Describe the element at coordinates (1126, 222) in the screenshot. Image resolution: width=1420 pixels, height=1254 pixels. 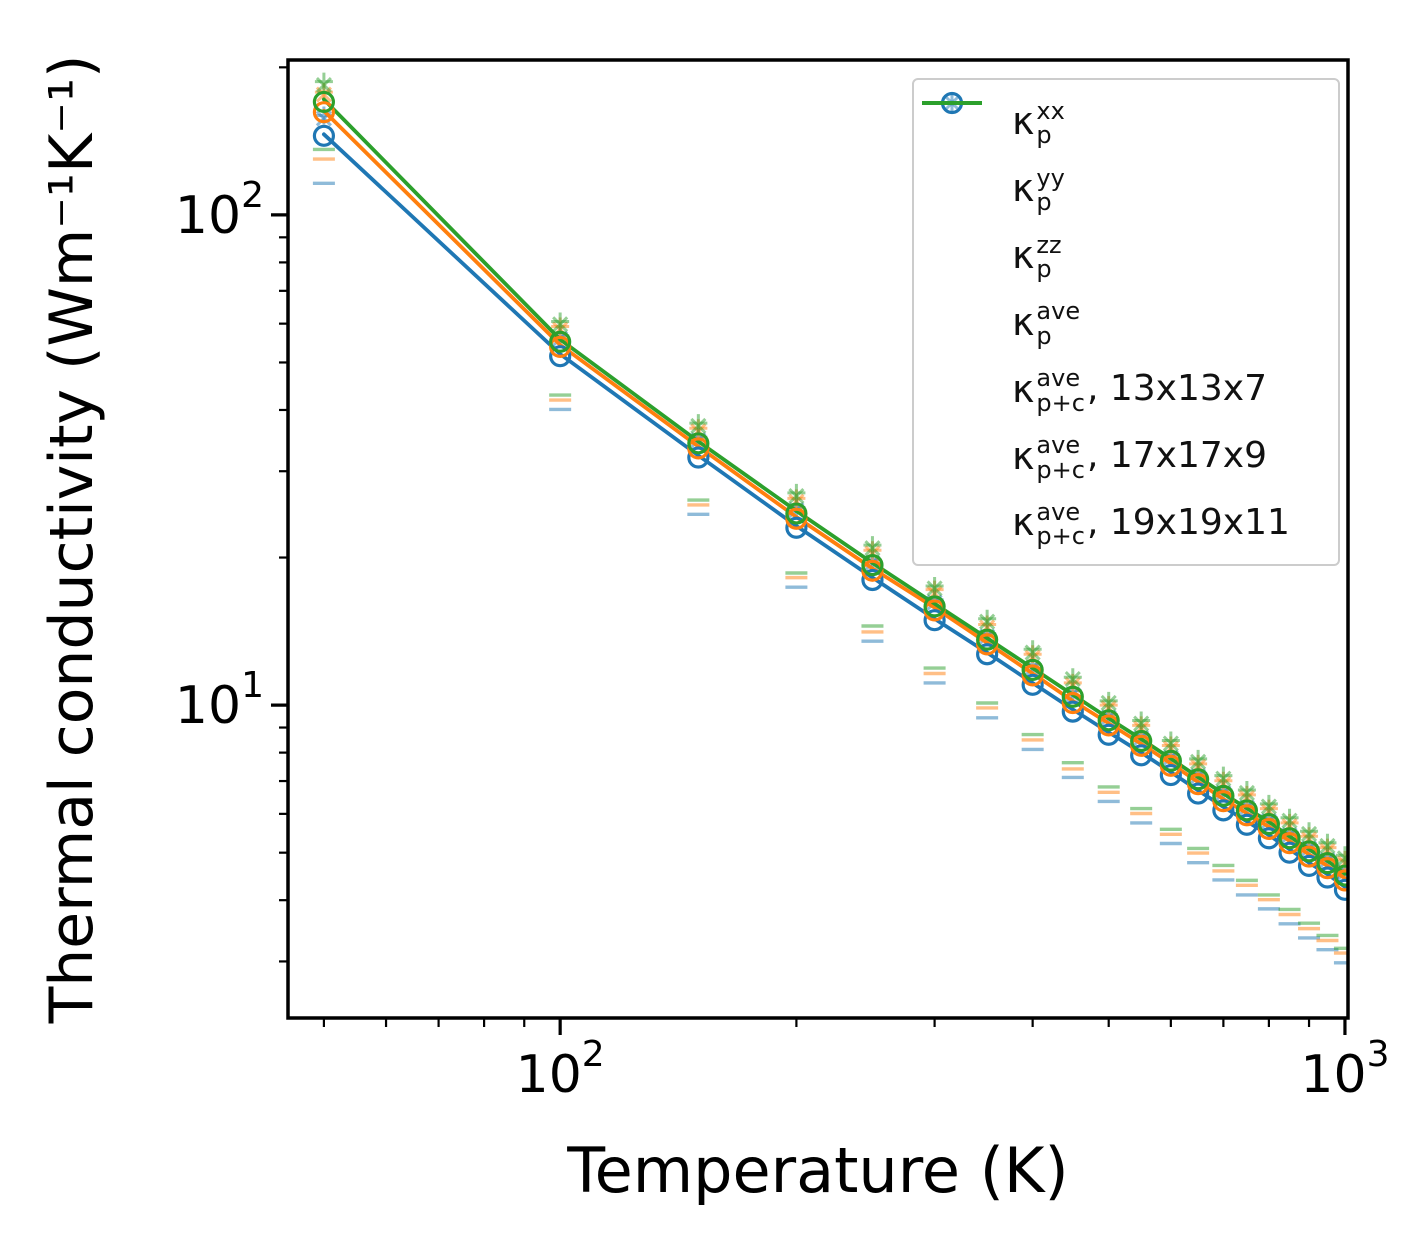
I see `legend-item: κ ave p` at that location.